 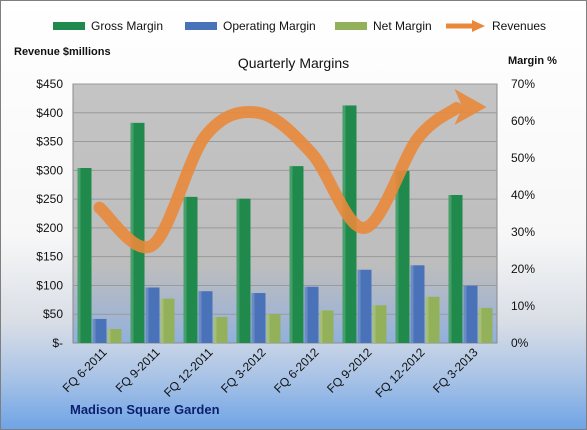 What do you see at coordinates (402, 26) in the screenshot?
I see `legend-label-net: Net Margin` at bounding box center [402, 26].